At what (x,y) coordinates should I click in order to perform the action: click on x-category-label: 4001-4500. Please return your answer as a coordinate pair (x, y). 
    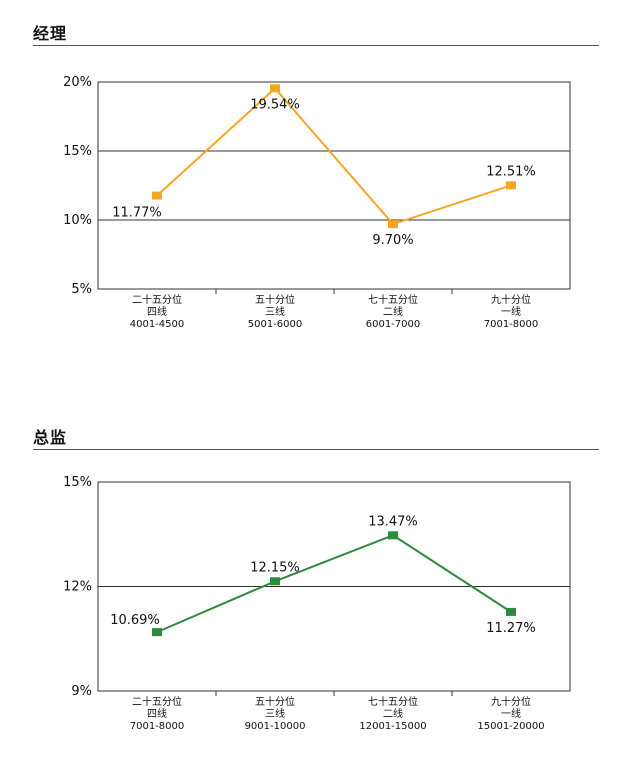
    Looking at the image, I should click on (157, 324).